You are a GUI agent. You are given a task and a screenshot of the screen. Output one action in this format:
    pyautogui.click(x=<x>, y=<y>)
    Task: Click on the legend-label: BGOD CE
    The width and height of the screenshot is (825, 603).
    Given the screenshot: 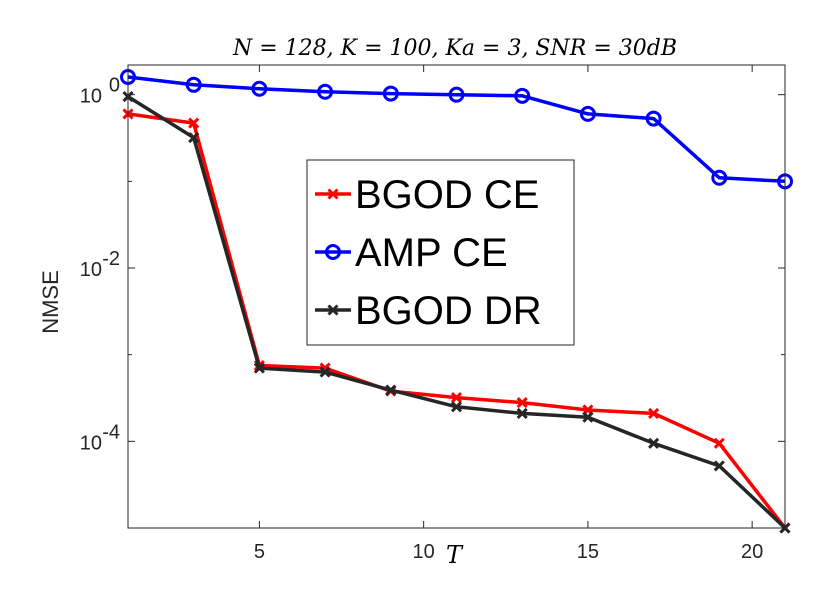 What is the action you would take?
    pyautogui.click(x=447, y=195)
    